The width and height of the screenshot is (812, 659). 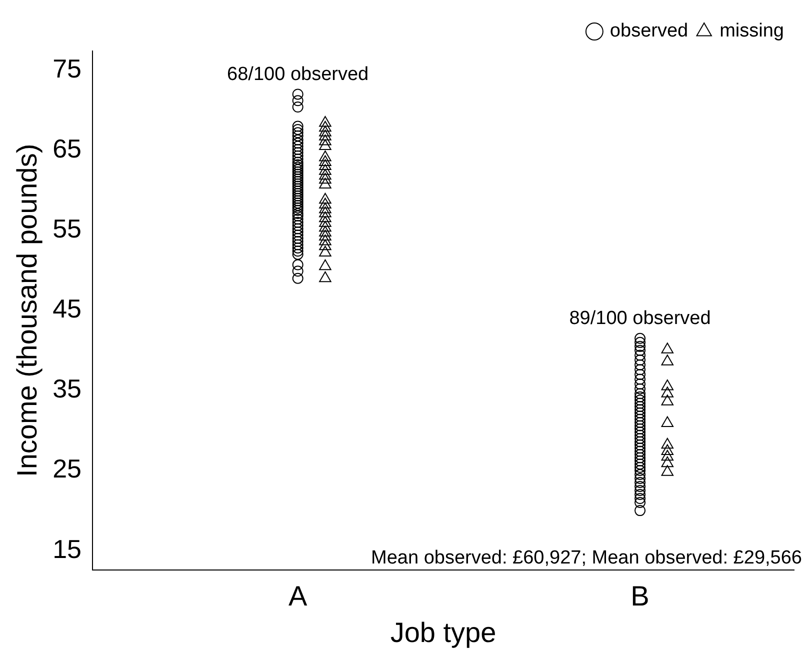 I want to click on y-tick-label: 45, so click(x=67, y=309).